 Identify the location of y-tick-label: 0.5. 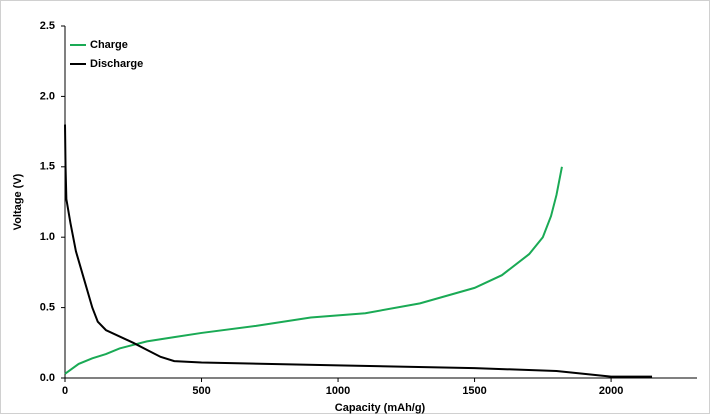
(47, 308).